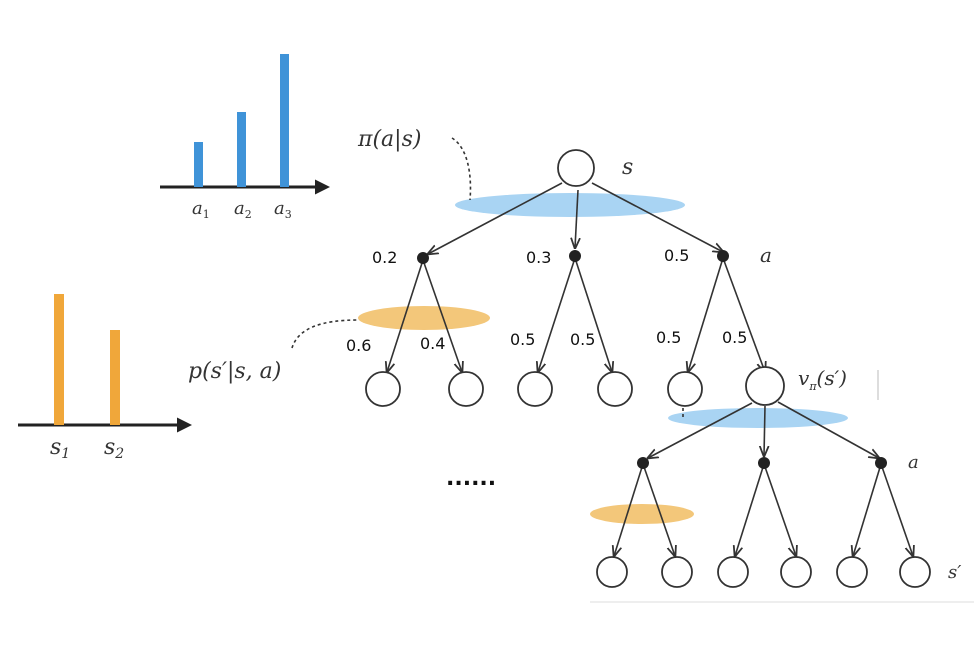  I want to click on edge-sub-a1-s2, so click(658, 509).